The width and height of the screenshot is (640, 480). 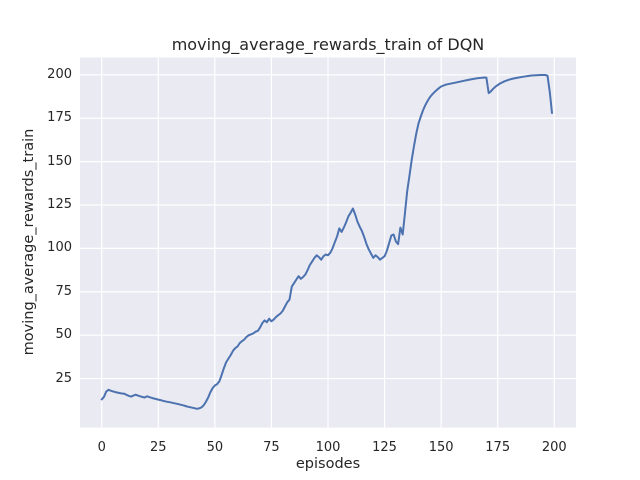 What do you see at coordinates (101, 447) in the screenshot?
I see `x-tick-label: 0` at bounding box center [101, 447].